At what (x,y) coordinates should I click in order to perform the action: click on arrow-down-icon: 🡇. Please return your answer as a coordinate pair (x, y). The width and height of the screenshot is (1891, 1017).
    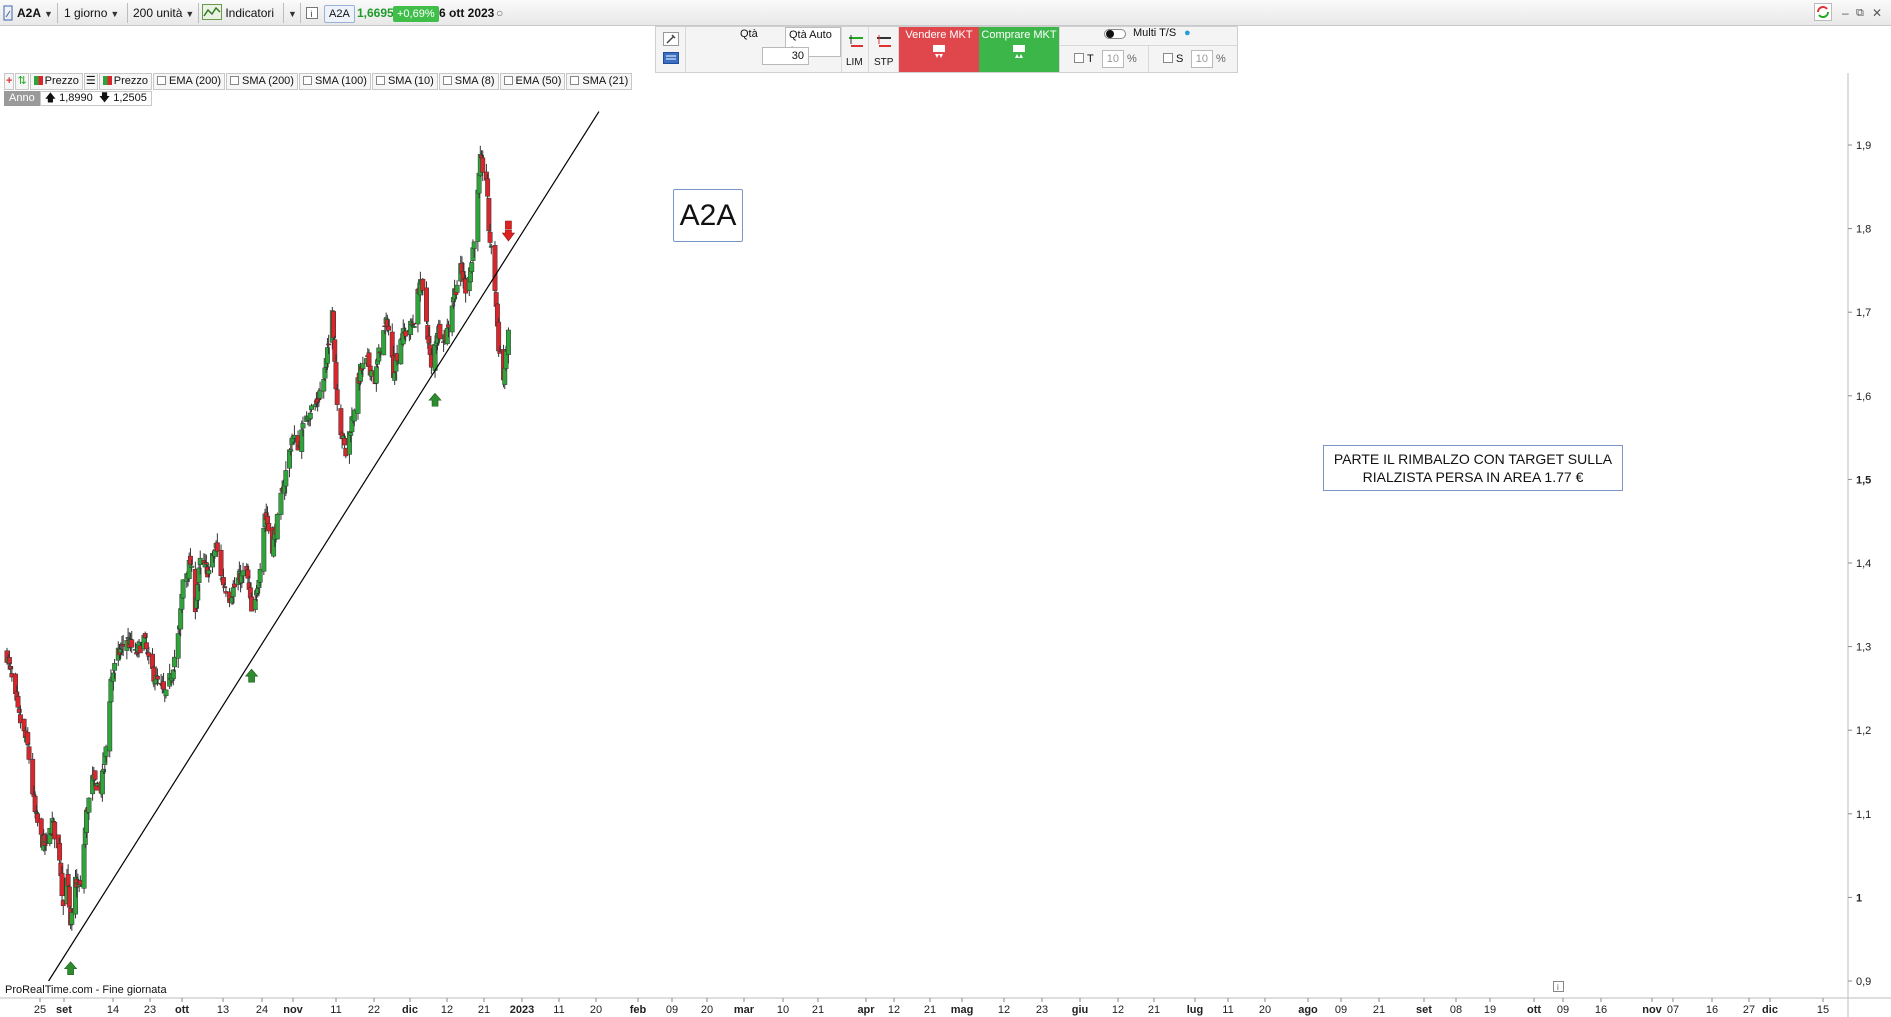
    Looking at the image, I should click on (104, 98).